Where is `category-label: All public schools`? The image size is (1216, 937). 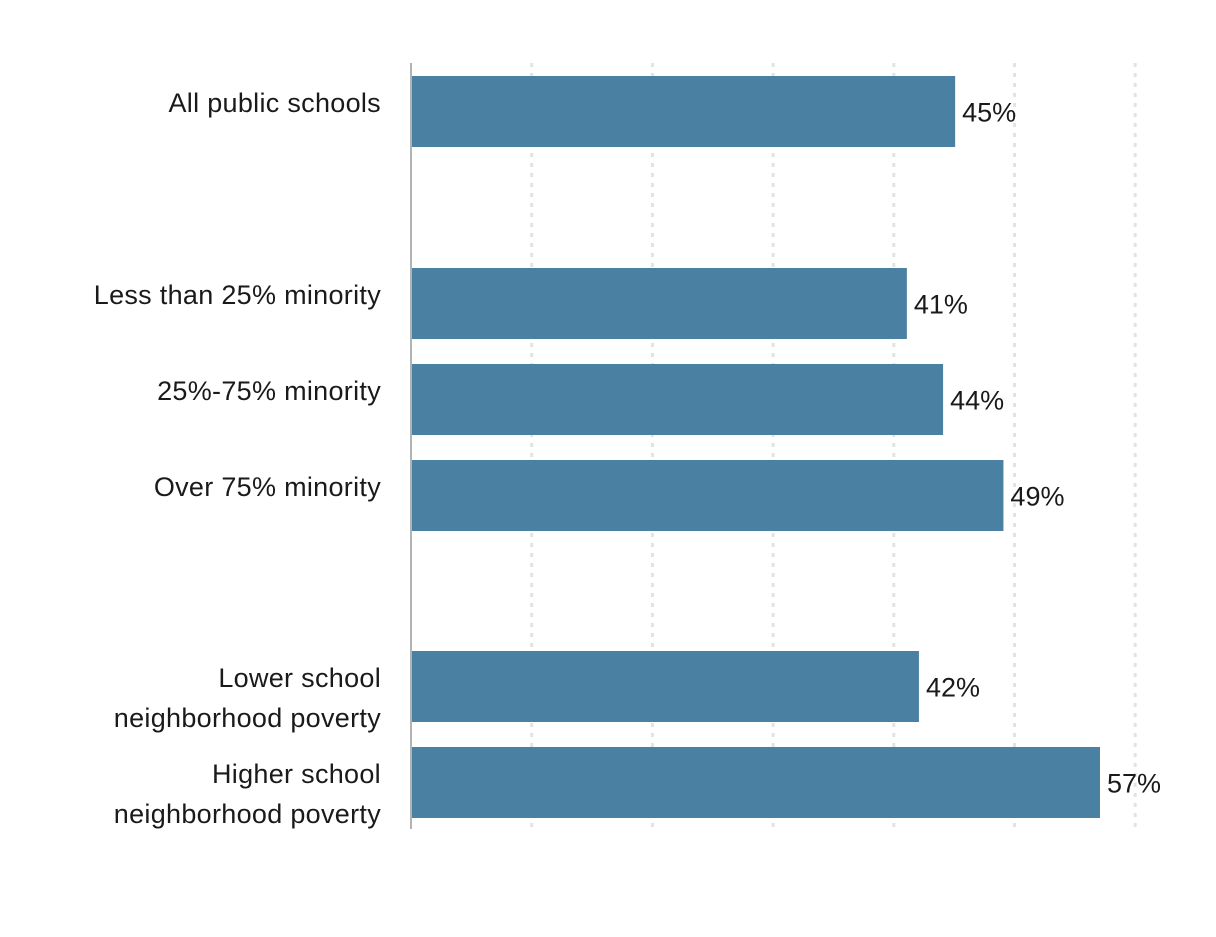
category-label: All public schools is located at coordinates (274, 103).